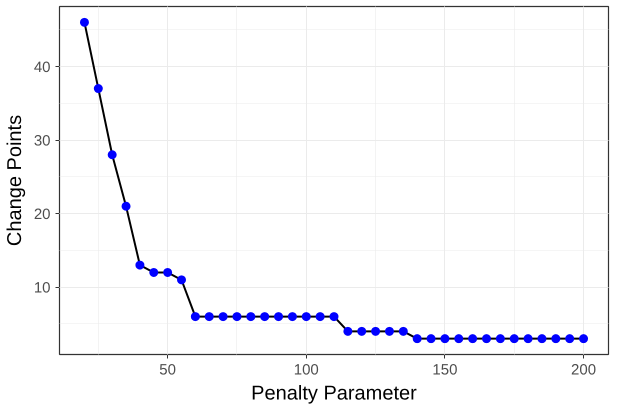 The image size is (638, 407). What do you see at coordinates (334, 393) in the screenshot?
I see `x-axis-title: Penalty Parameter` at bounding box center [334, 393].